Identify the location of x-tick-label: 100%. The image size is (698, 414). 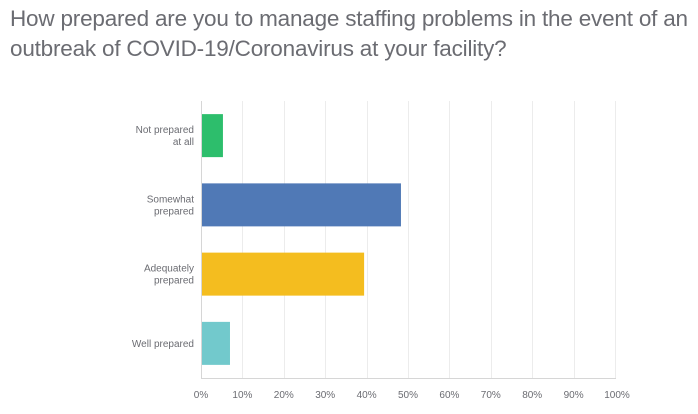
(617, 395).